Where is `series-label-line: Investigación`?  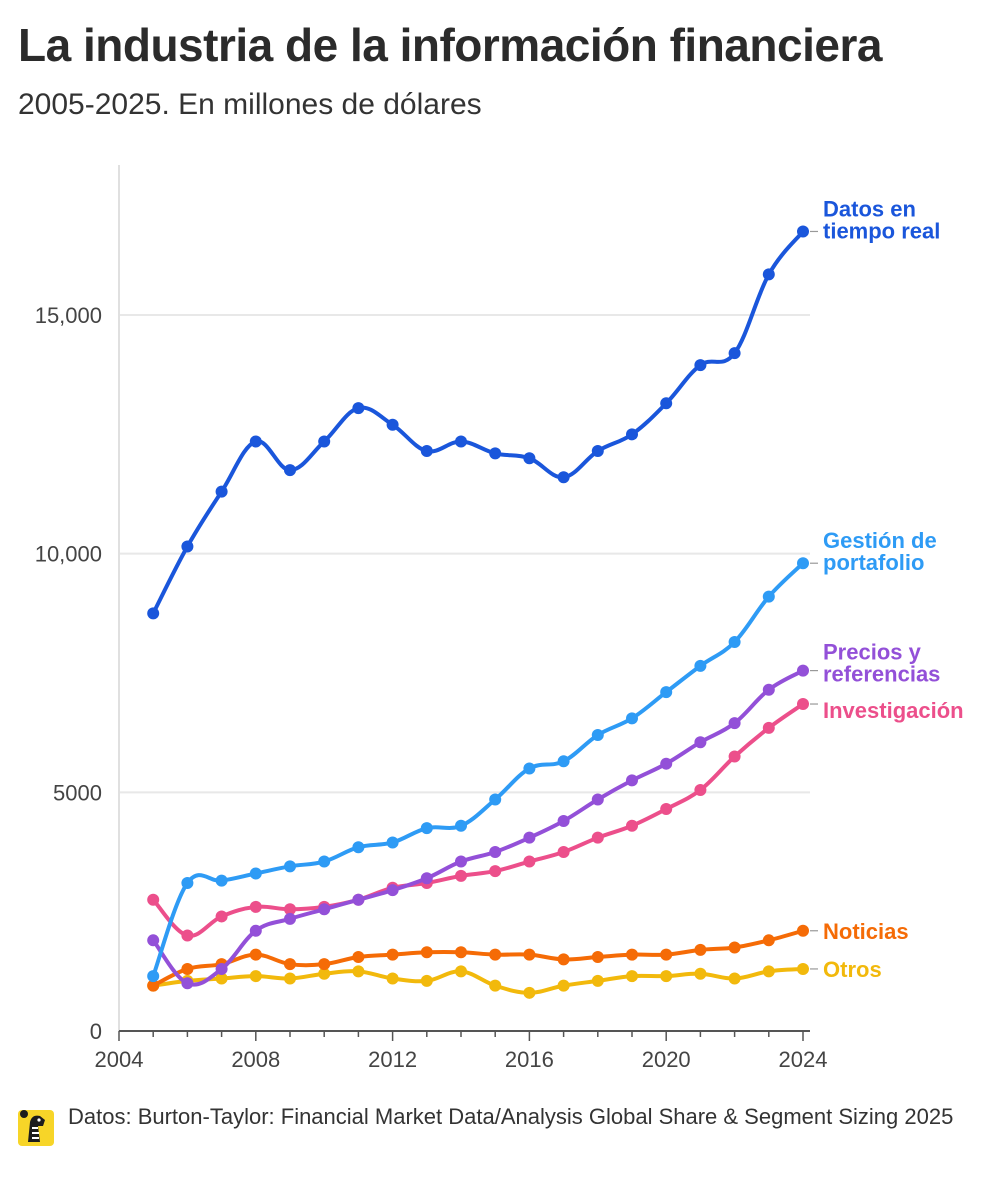 series-label-line: Investigación is located at coordinates (893, 710).